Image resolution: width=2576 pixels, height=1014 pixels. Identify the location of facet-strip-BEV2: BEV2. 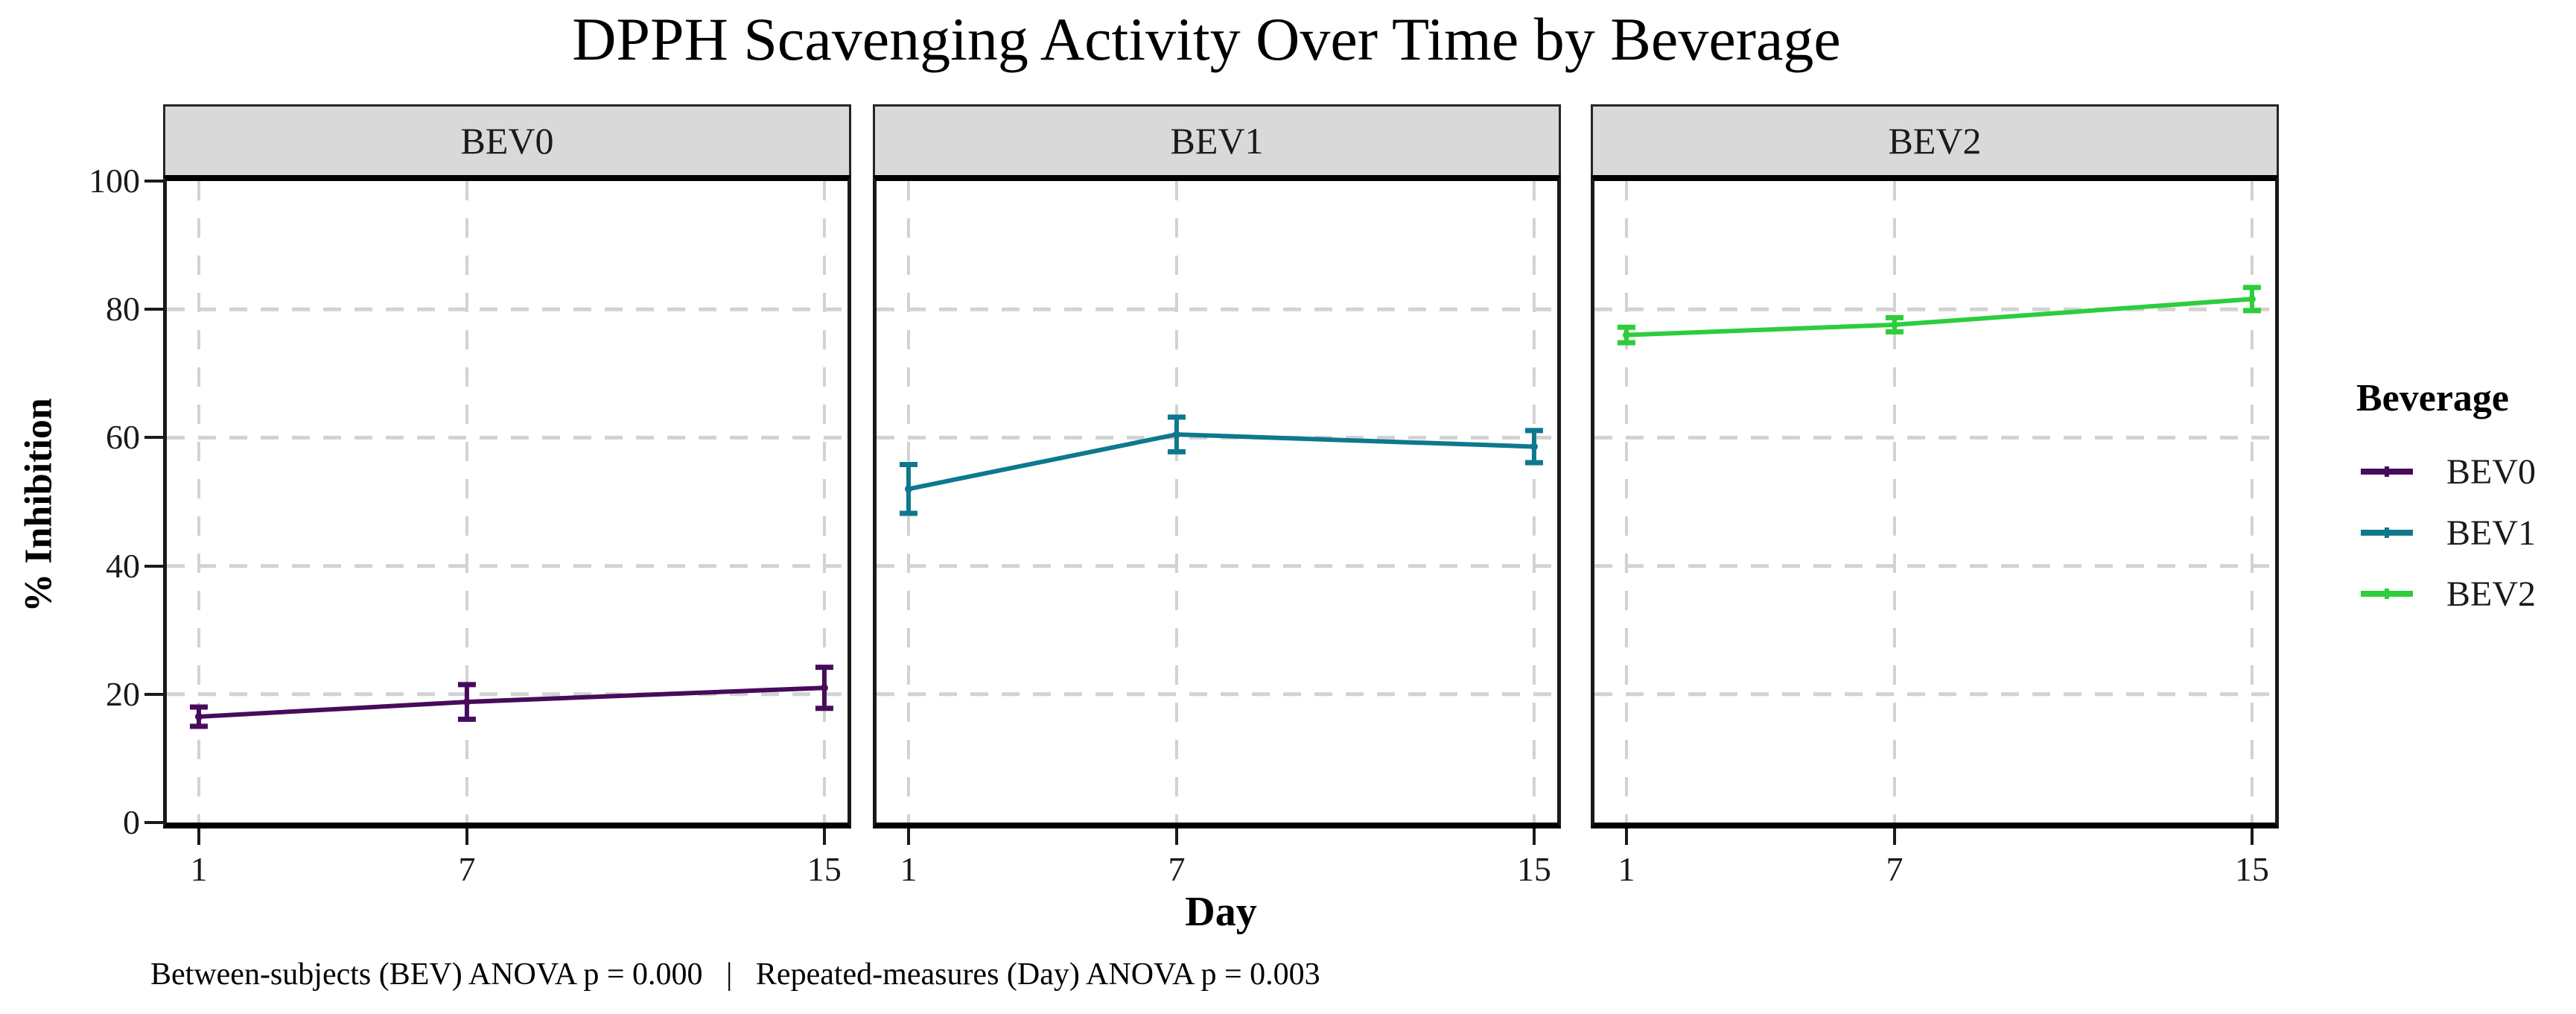
(1935, 139).